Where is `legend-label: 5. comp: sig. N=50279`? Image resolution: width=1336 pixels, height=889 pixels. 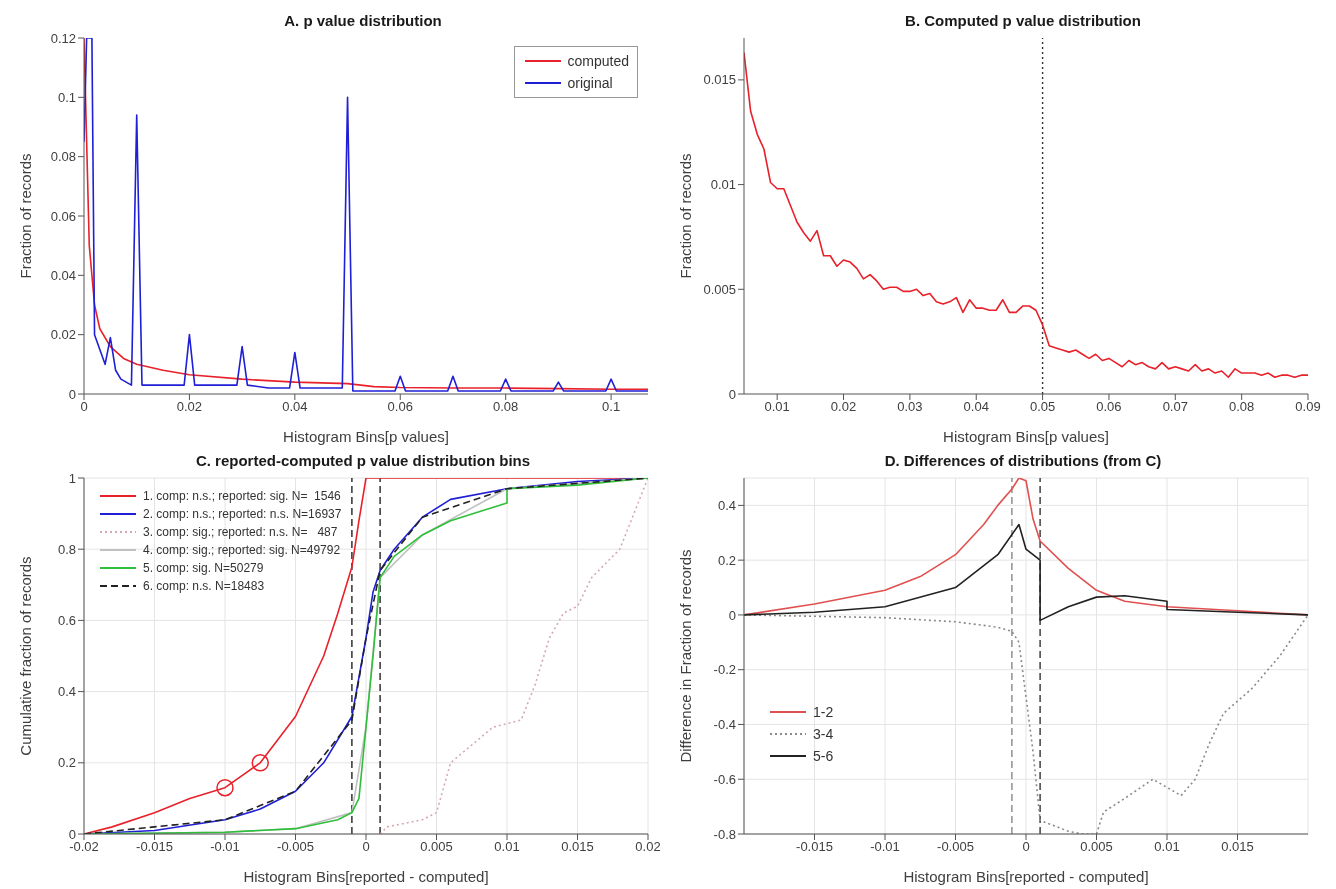
legend-label: 5. comp: sig. N=50279 is located at coordinates (203, 568).